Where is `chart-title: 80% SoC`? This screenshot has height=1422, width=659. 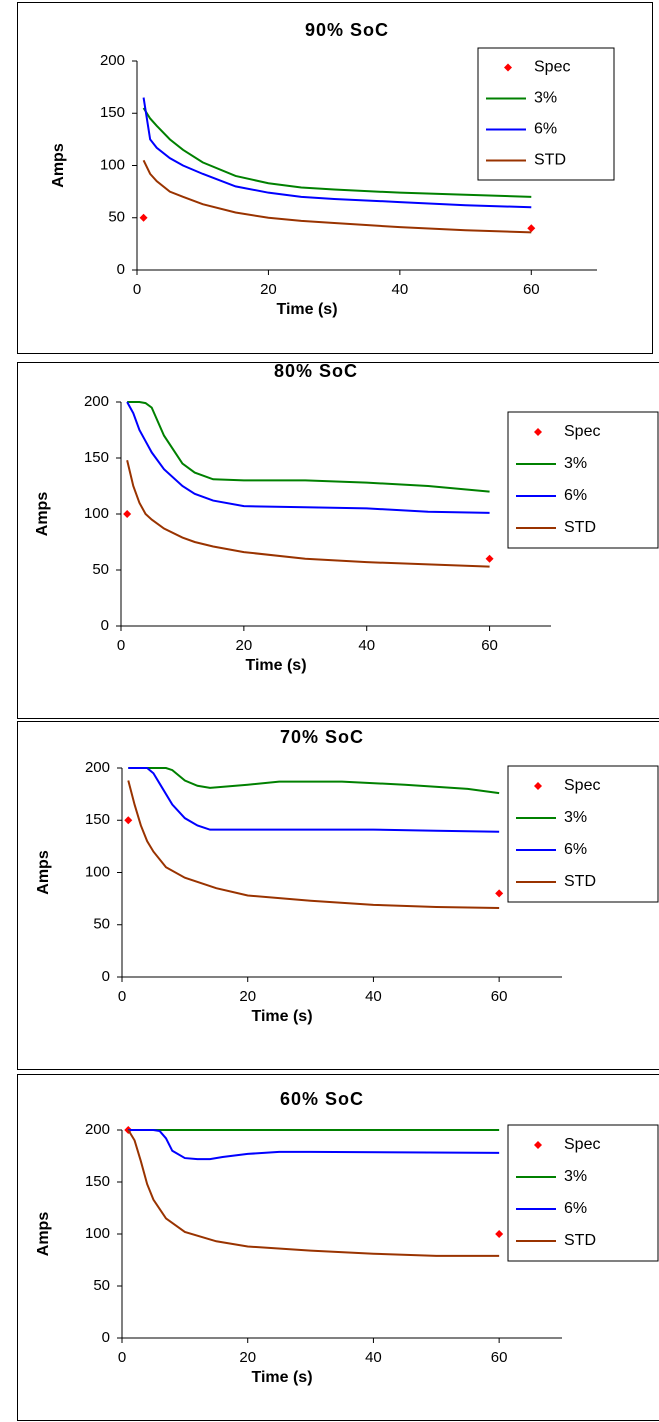 chart-title: 80% SoC is located at coordinates (316, 371).